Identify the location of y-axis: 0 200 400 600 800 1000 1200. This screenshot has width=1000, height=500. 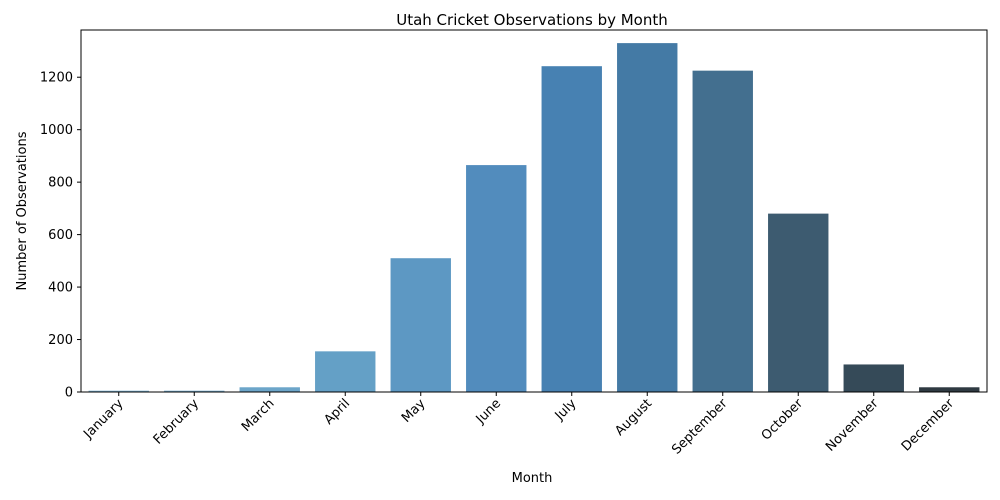
(60, 236).